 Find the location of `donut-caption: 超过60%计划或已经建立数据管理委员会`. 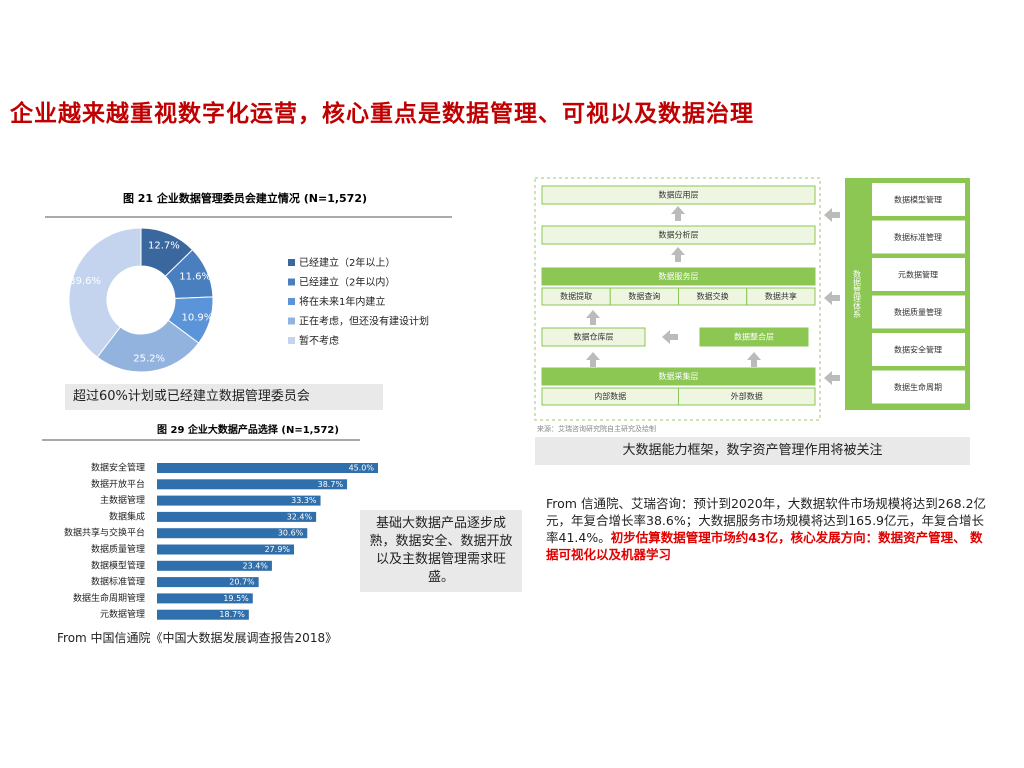

donut-caption: 超过60%计划或已经建立数据管理委员会 is located at coordinates (224, 397).